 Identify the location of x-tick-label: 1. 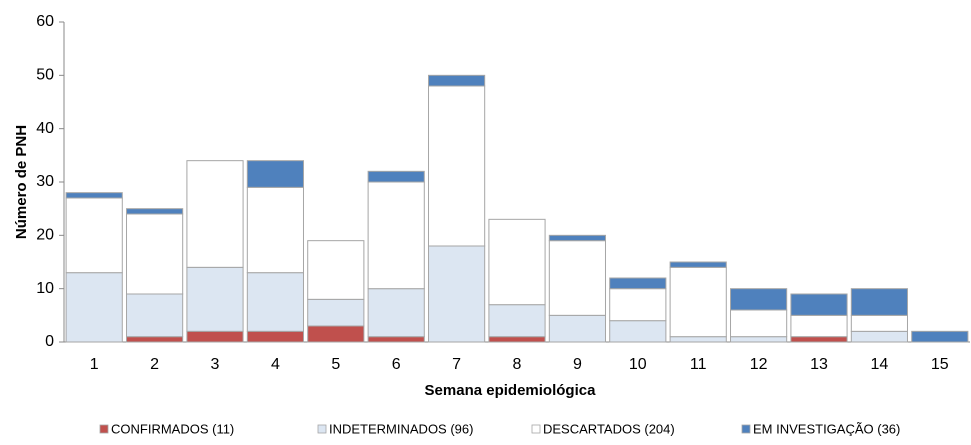
(94, 364).